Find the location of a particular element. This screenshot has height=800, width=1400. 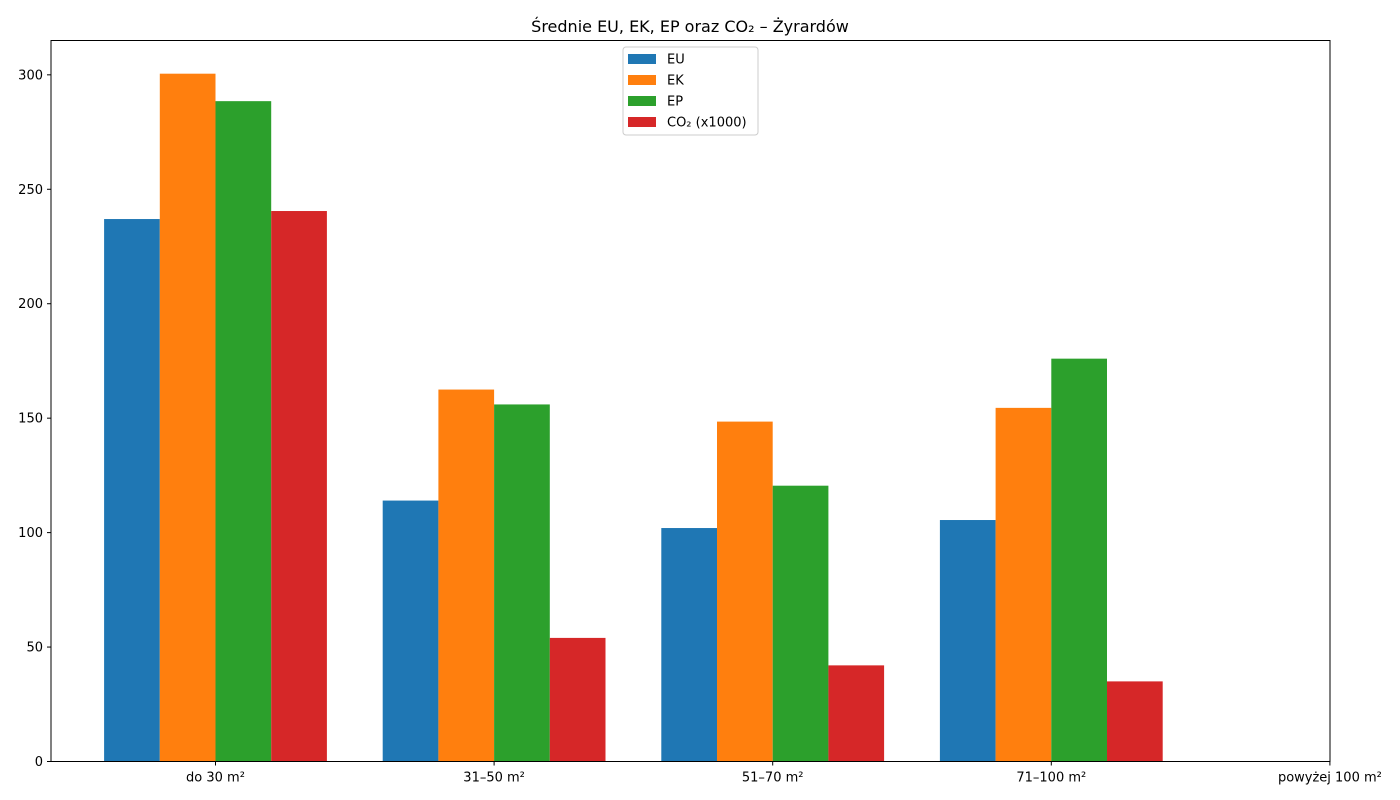

legend-box is located at coordinates (690, 91).